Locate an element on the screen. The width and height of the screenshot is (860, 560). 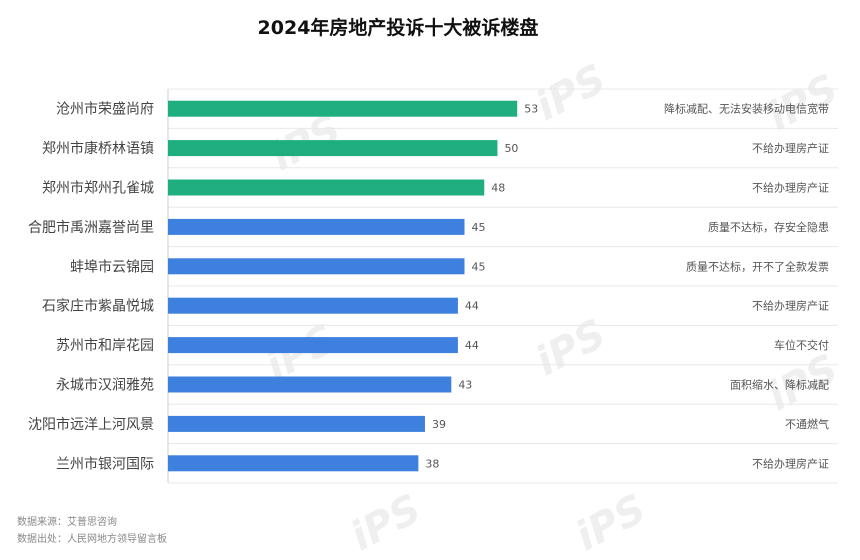
category-label: 沈阳市远洋上河风景 is located at coordinates (91, 424).